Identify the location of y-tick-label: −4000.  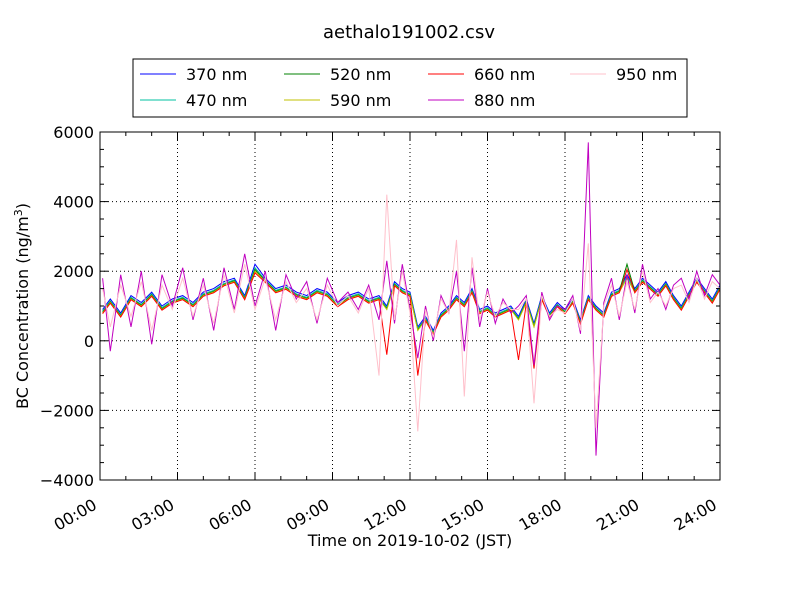
(67, 480).